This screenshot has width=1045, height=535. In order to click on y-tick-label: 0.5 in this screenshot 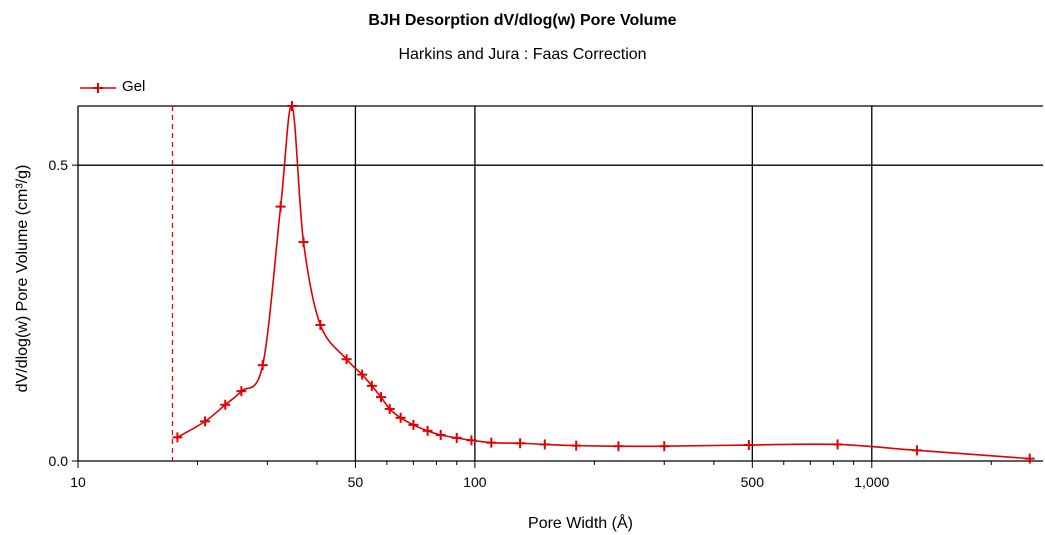, I will do `click(59, 165)`.